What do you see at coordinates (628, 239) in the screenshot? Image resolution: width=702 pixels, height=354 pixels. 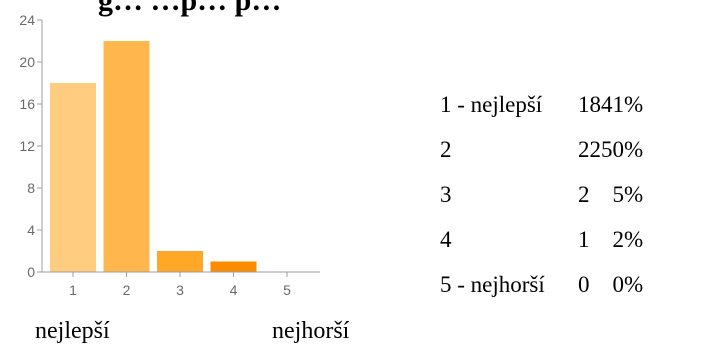 I see `stats-percent: 2%` at bounding box center [628, 239].